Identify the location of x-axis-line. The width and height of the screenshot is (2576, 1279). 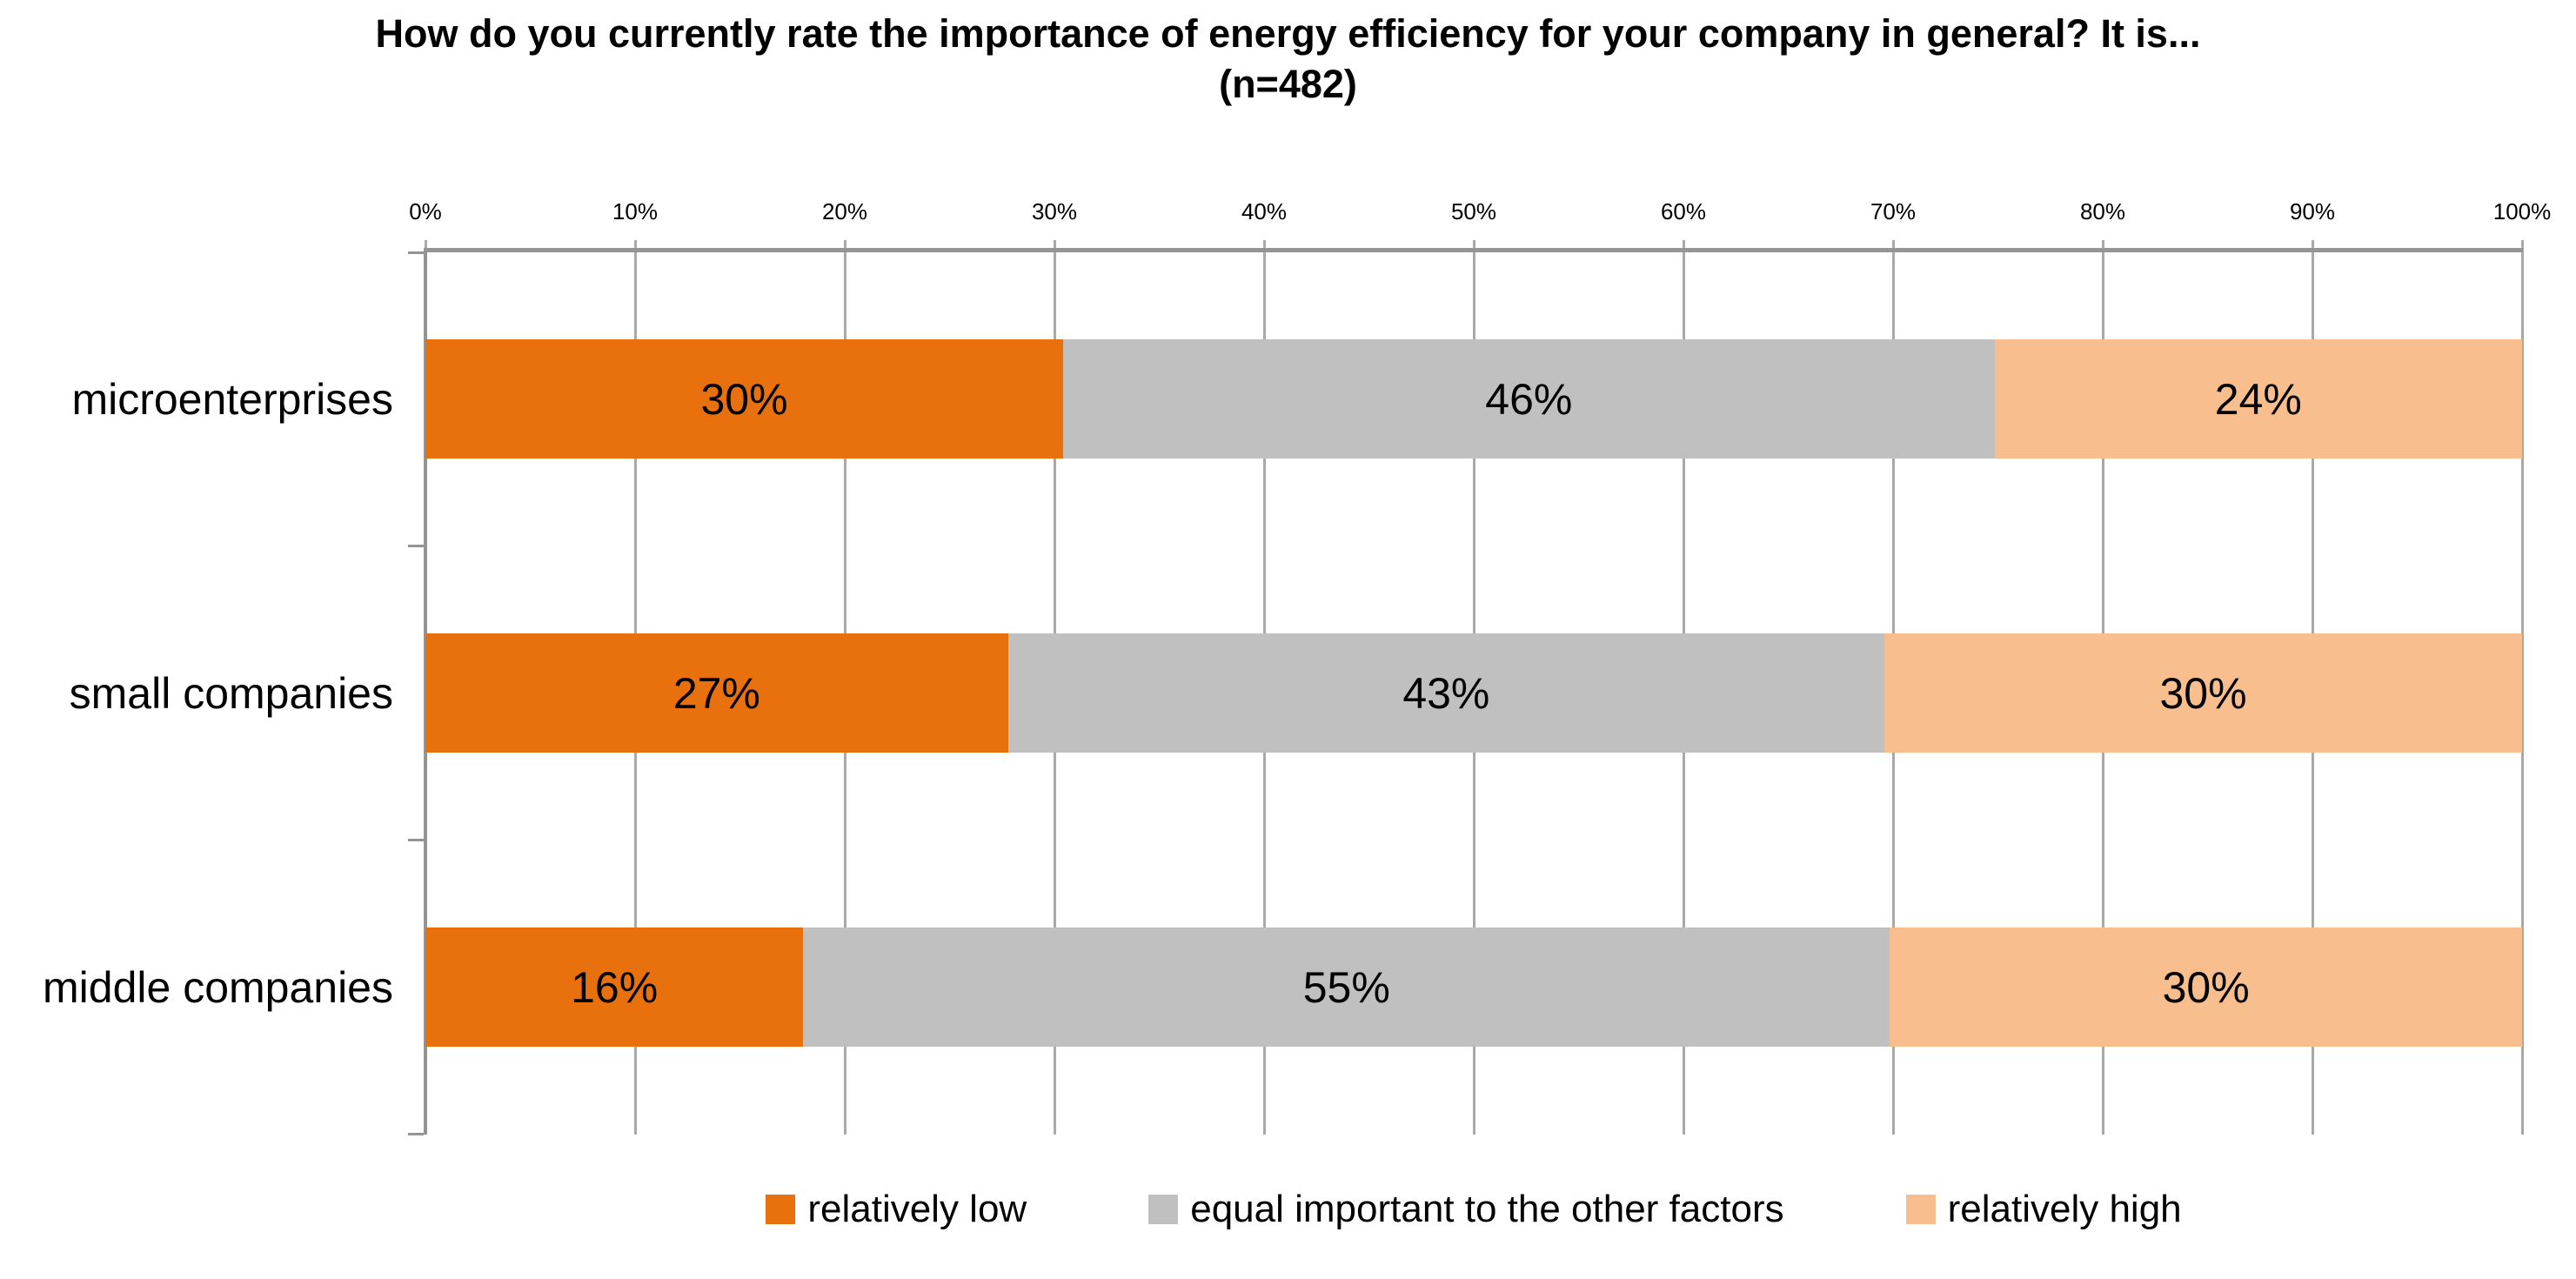
(1473, 250).